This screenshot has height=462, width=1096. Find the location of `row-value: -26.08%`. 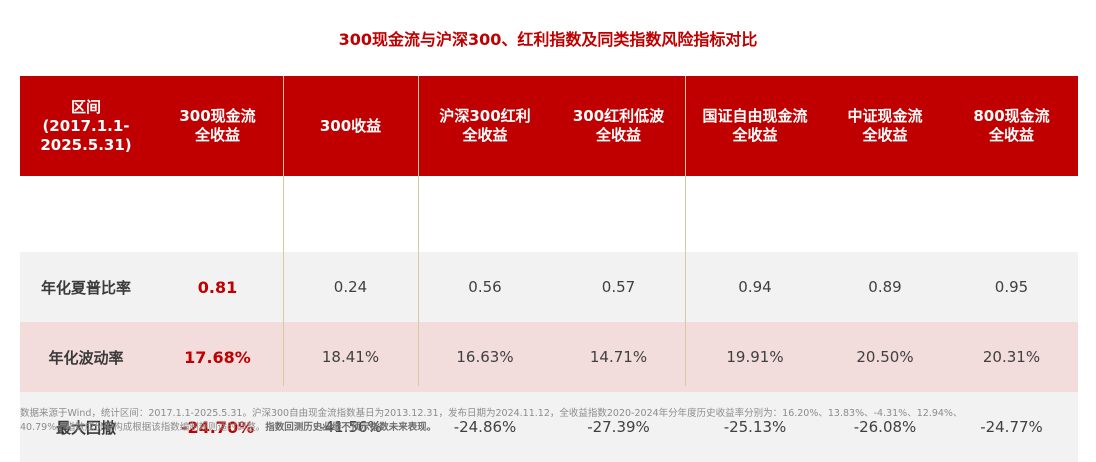

row-value: -26.08% is located at coordinates (885, 427).